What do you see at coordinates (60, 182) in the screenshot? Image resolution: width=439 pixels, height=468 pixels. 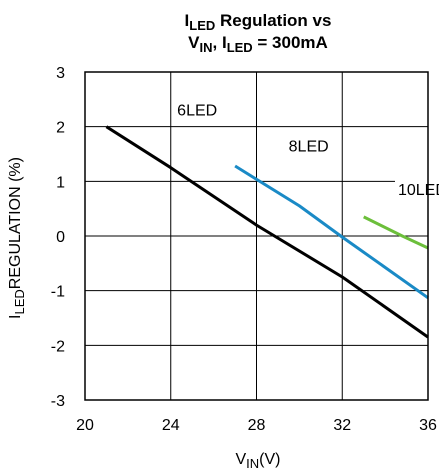 I see `y-tick-label: 1` at bounding box center [60, 182].